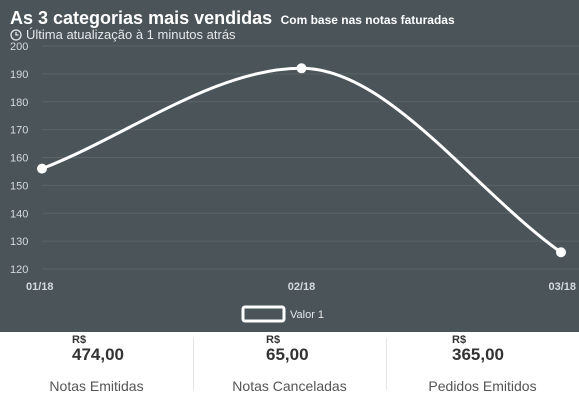 The image size is (579, 413). What do you see at coordinates (482, 372) in the screenshot?
I see `stat-pedidos-emitidos: R$ 365,00 Pedidos Emitidos` at bounding box center [482, 372].